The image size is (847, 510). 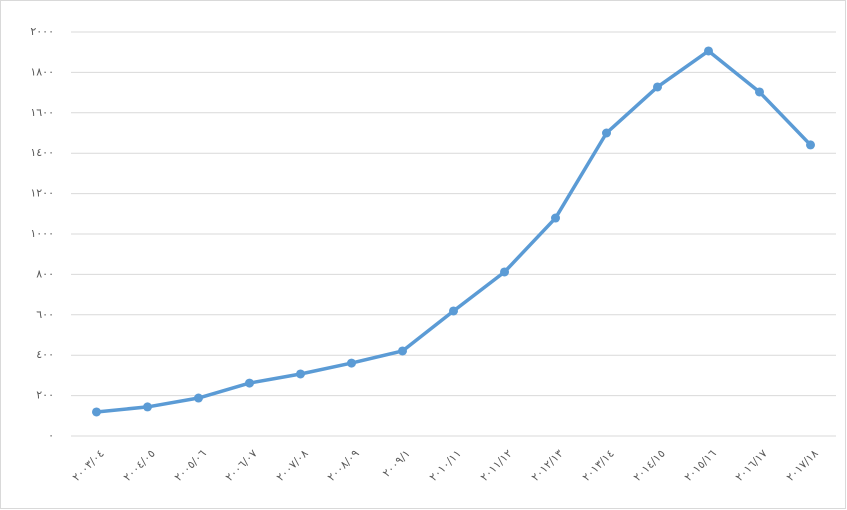 What do you see at coordinates (42, 152) in the screenshot?
I see `y-tick-label: ١٤٠٠` at bounding box center [42, 152].